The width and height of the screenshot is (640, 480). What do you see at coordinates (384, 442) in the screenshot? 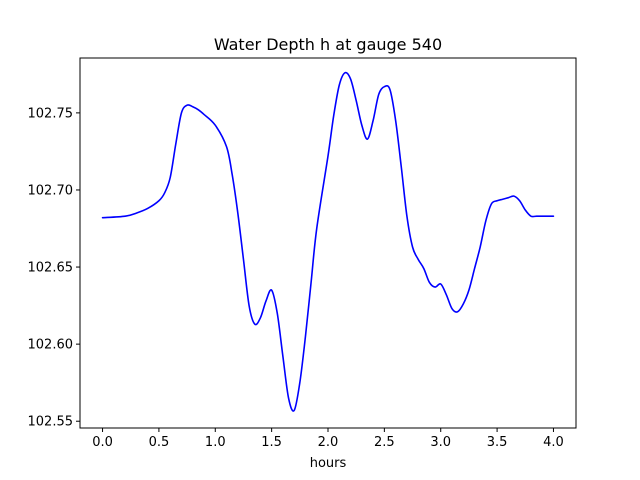
I see `x-tick-label: 2.5` at bounding box center [384, 442].